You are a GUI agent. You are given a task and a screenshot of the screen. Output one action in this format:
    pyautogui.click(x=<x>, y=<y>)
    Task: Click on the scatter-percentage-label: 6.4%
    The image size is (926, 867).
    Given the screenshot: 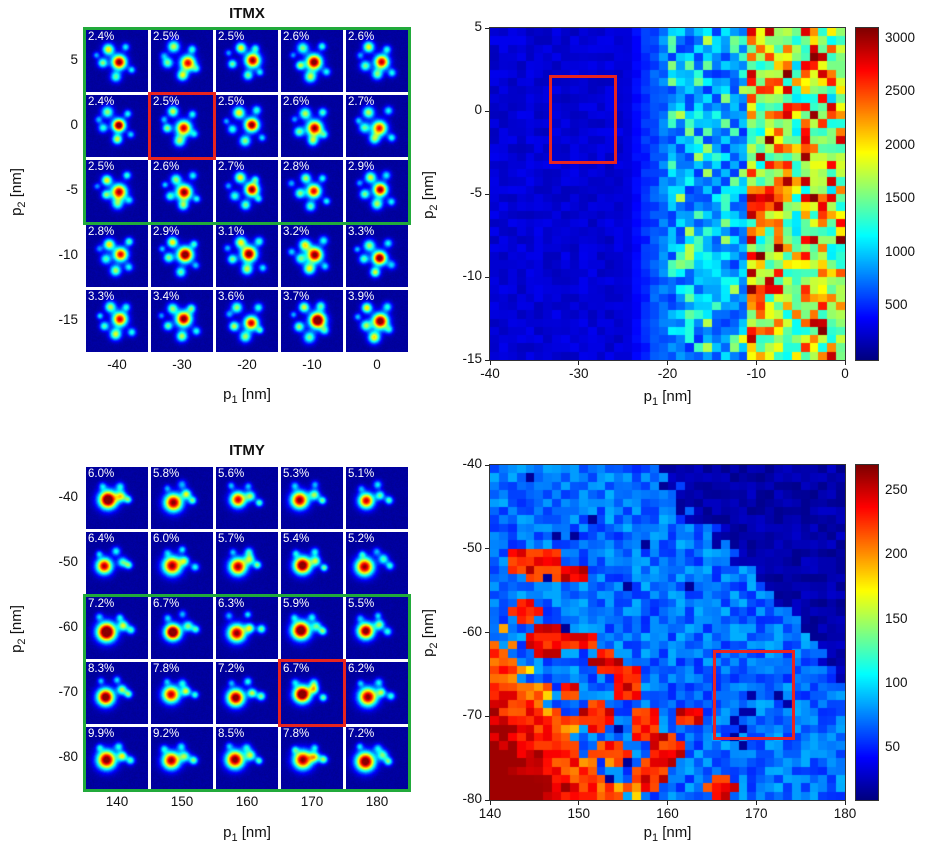 What is the action you would take?
    pyautogui.click(x=101, y=539)
    